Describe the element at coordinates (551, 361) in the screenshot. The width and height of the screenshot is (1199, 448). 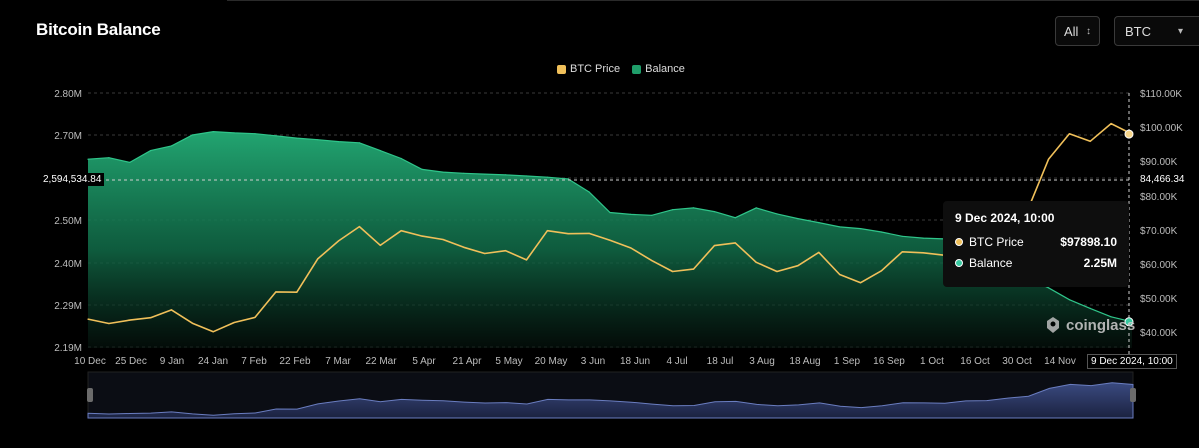
I see `x-axis-tick-label: 20 May` at that location.